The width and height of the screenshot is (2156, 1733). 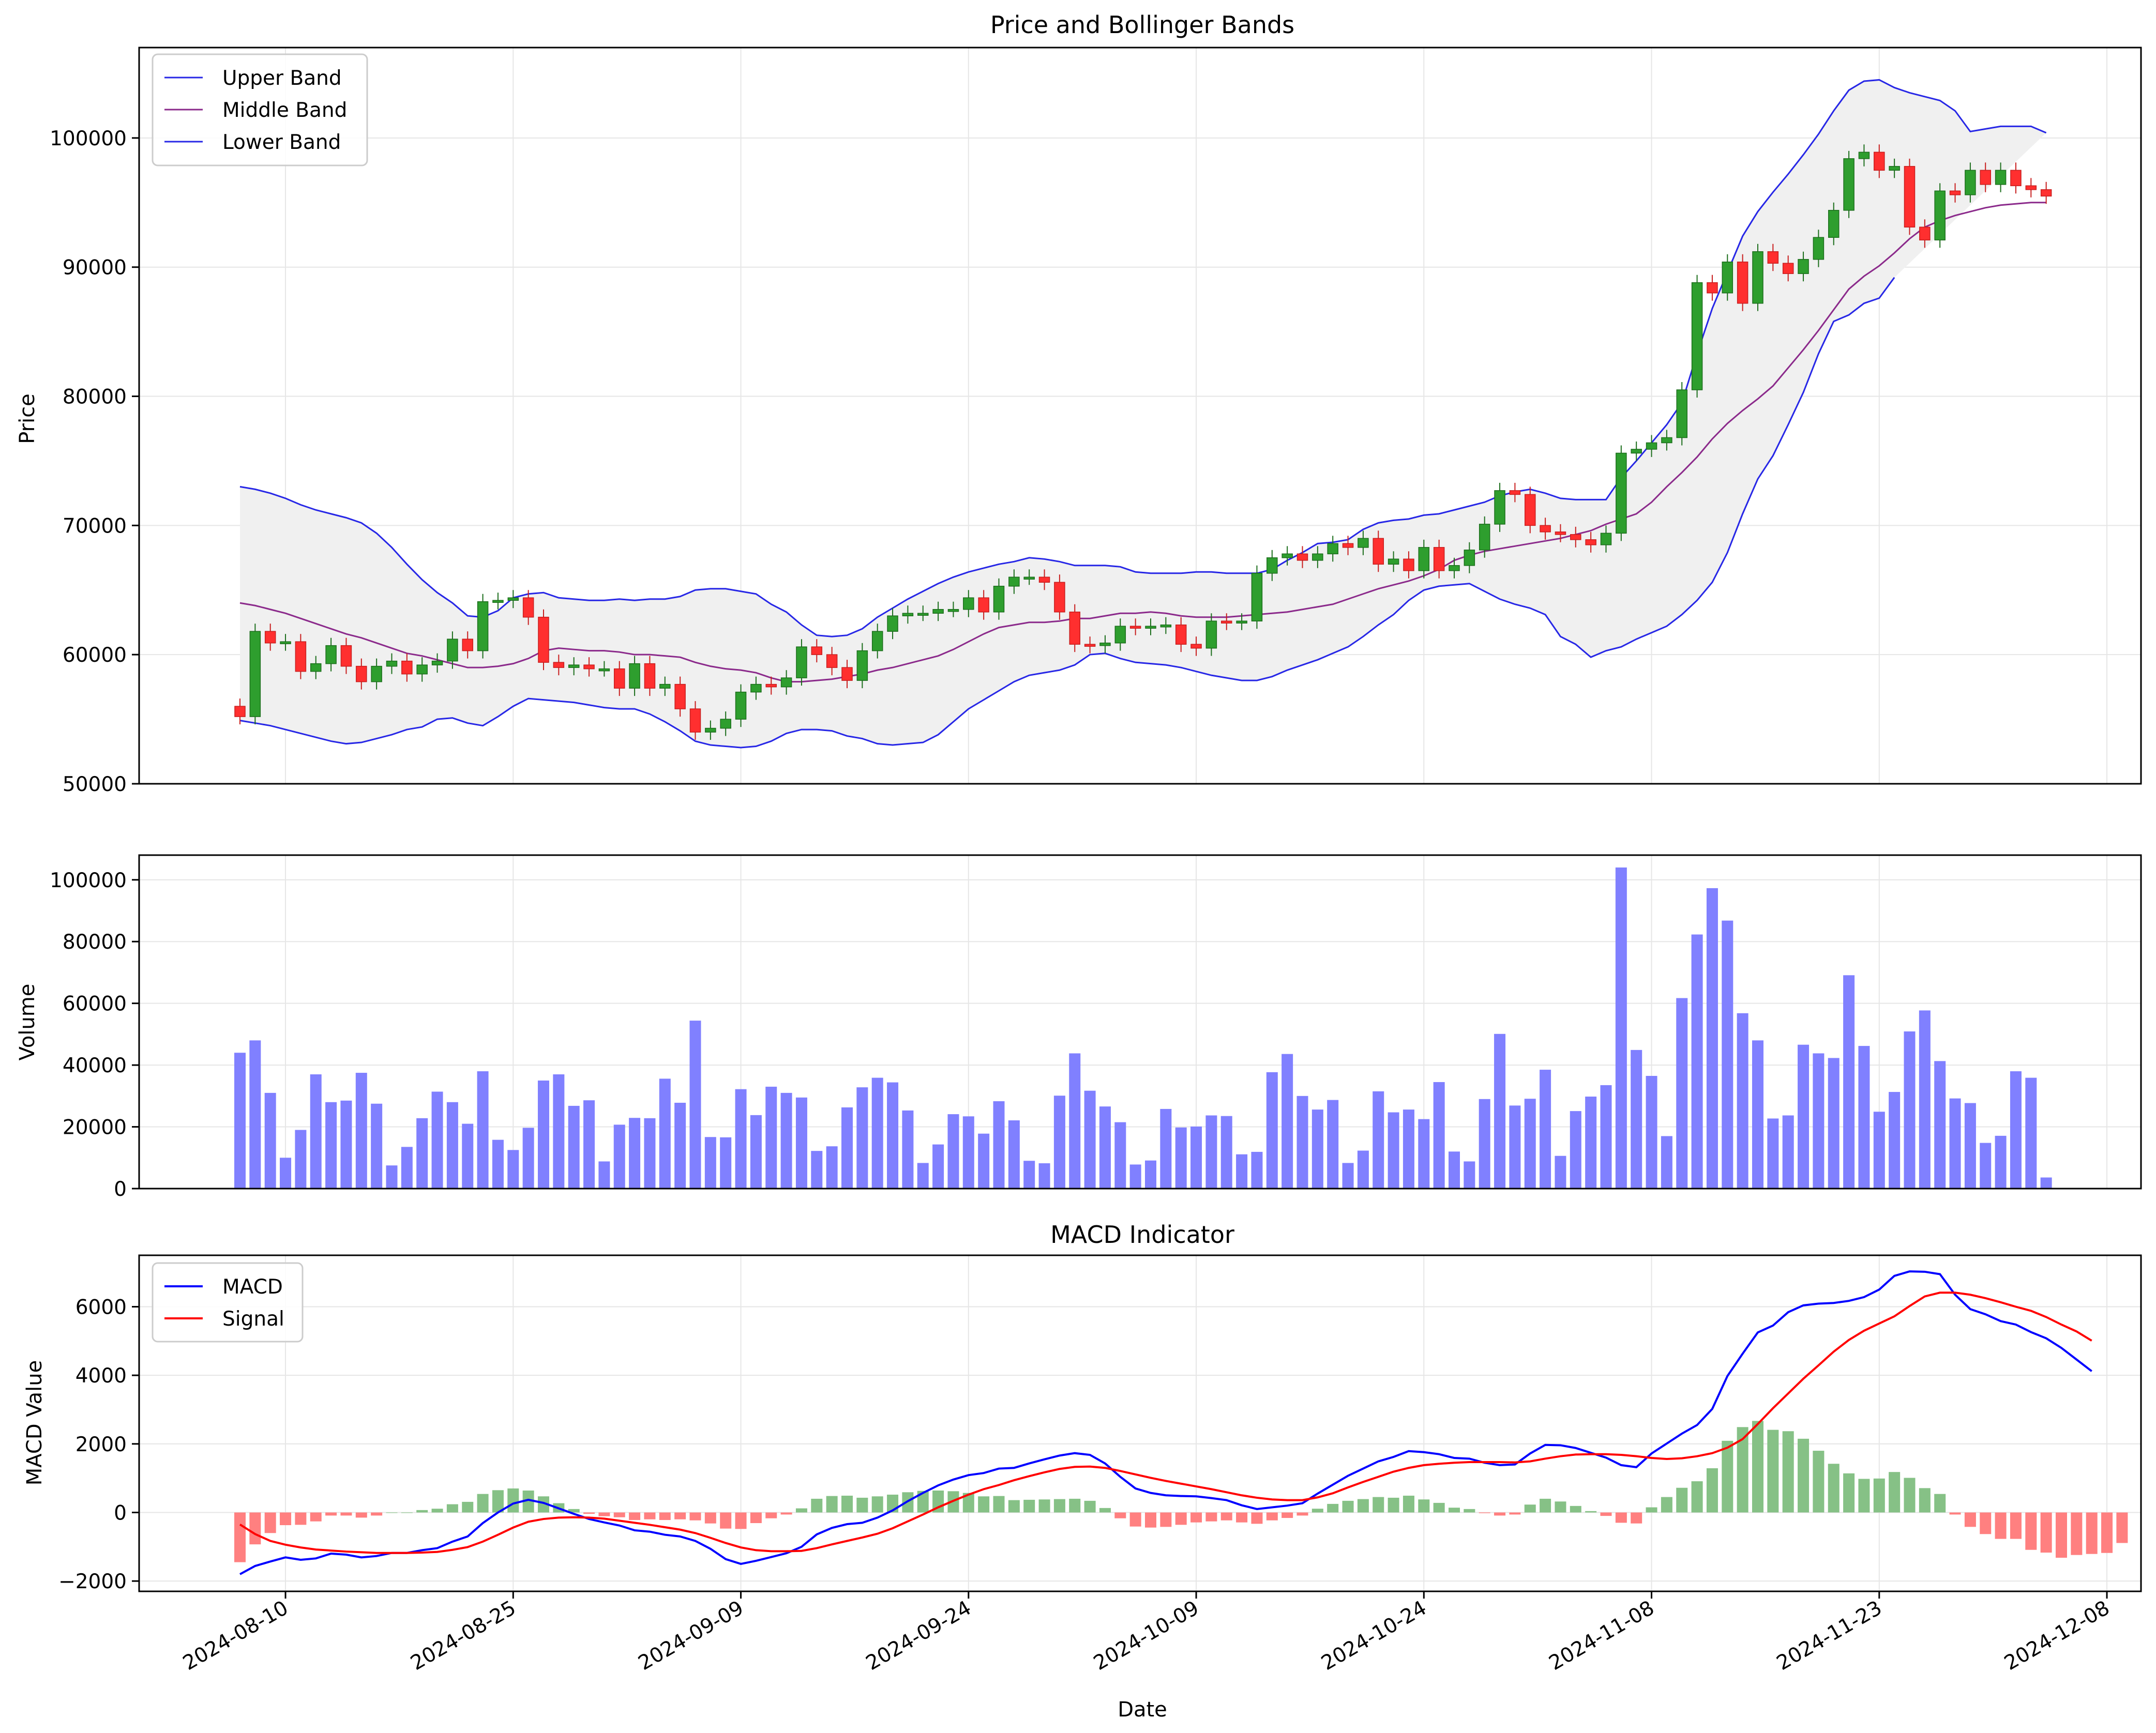 I want to click on macd-legend-box, so click(x=228, y=1302).